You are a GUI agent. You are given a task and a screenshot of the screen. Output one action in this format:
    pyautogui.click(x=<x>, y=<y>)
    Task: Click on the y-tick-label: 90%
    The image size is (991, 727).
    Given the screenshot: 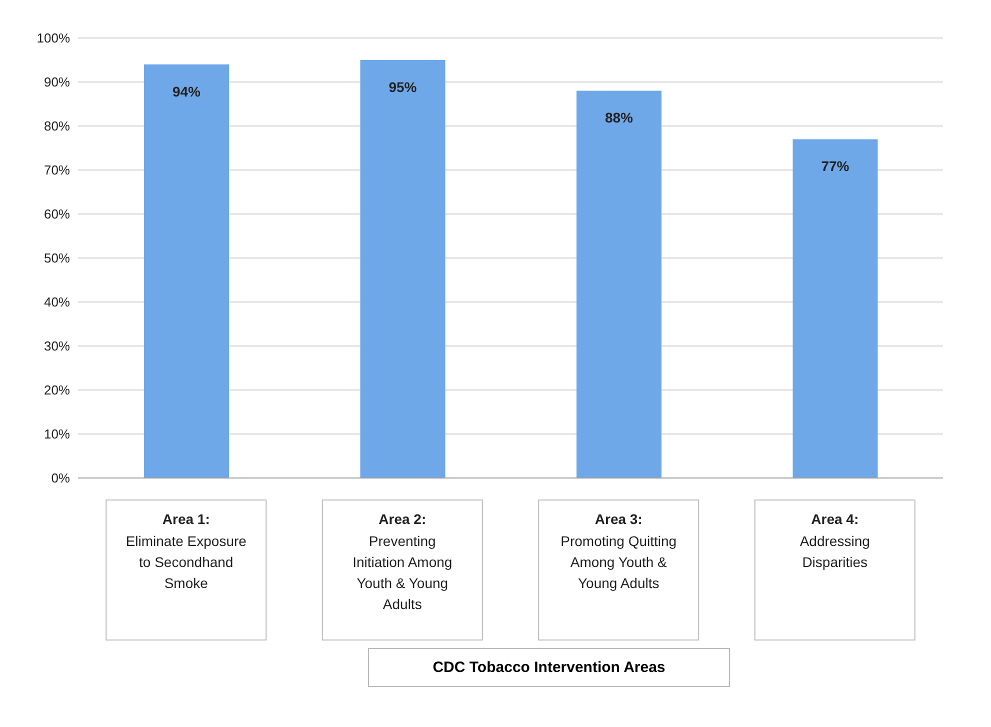 What is the action you would take?
    pyautogui.click(x=57, y=82)
    